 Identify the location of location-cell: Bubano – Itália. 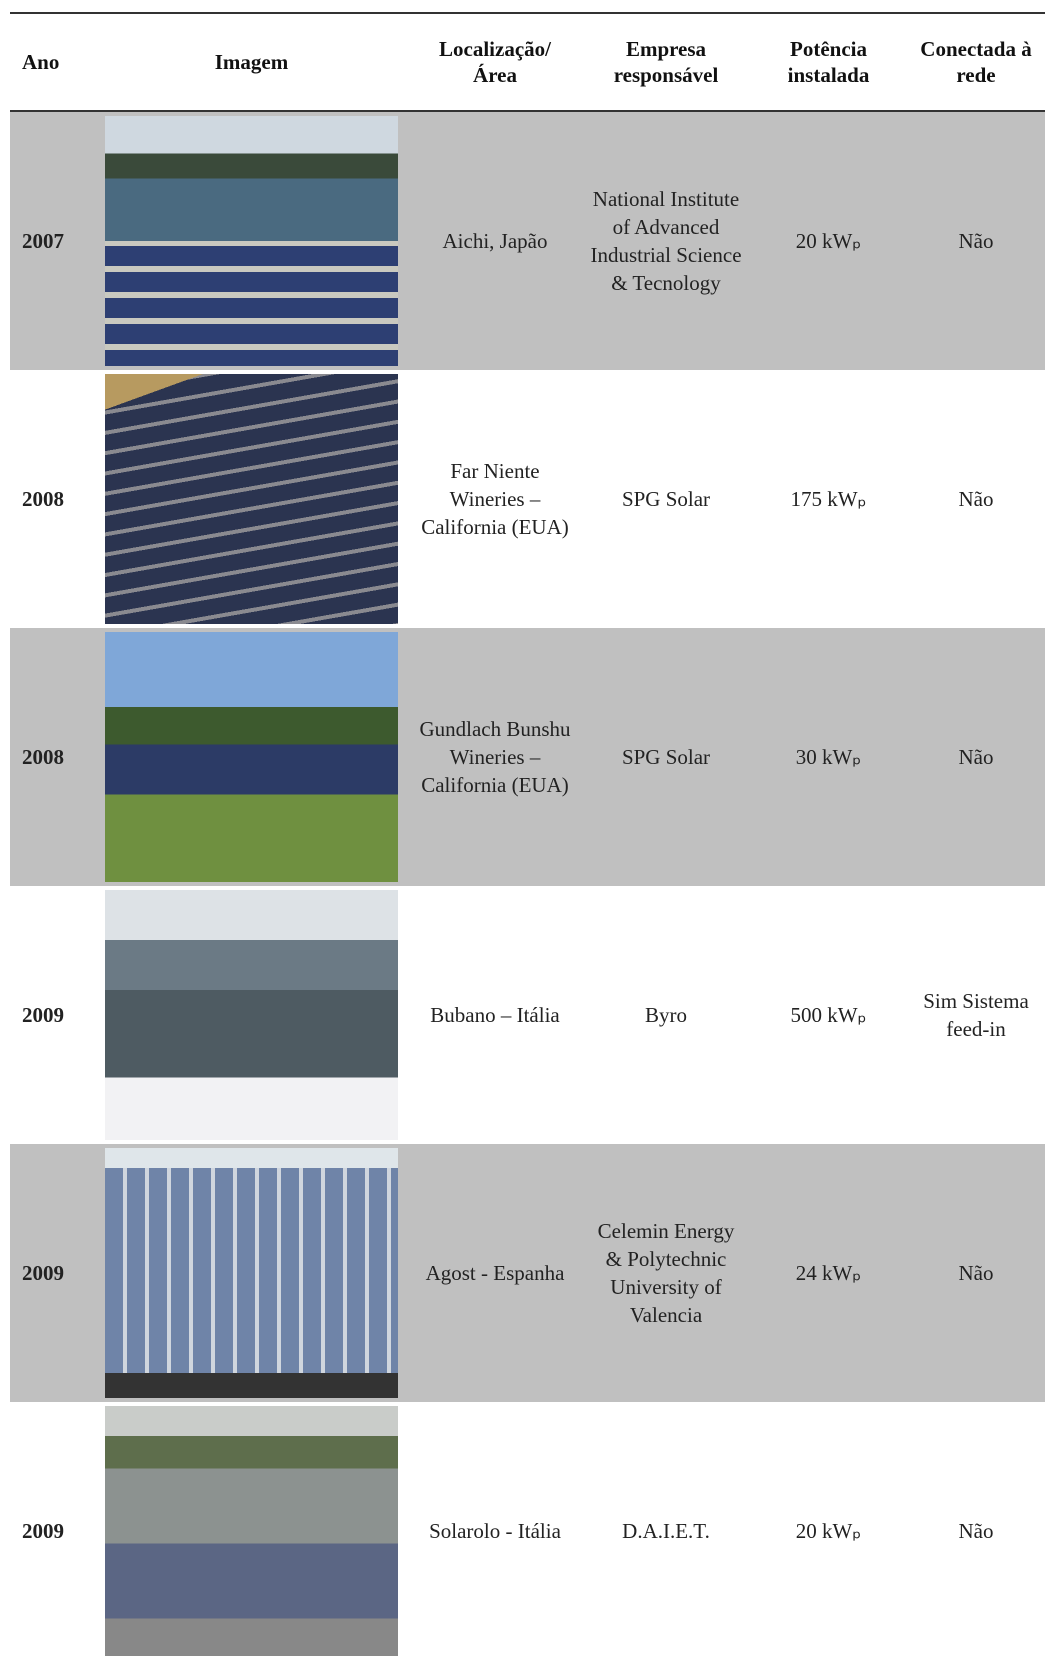
(495, 1015).